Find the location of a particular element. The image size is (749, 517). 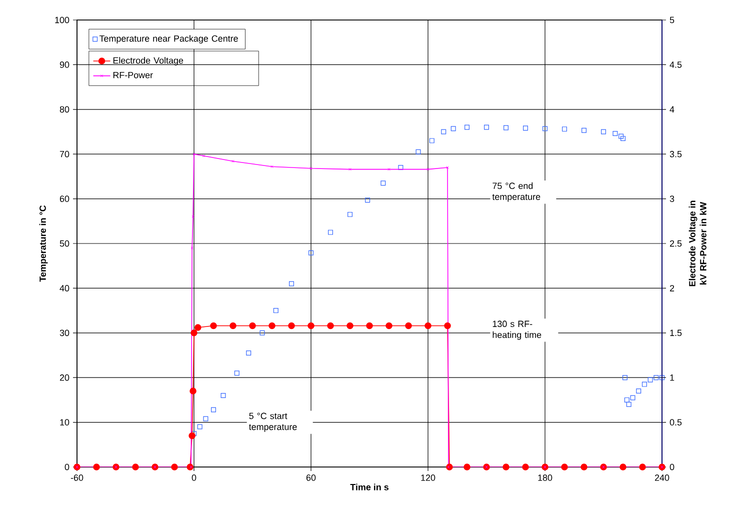

y-axis-title: Temperature in °C is located at coordinates (43, 243).